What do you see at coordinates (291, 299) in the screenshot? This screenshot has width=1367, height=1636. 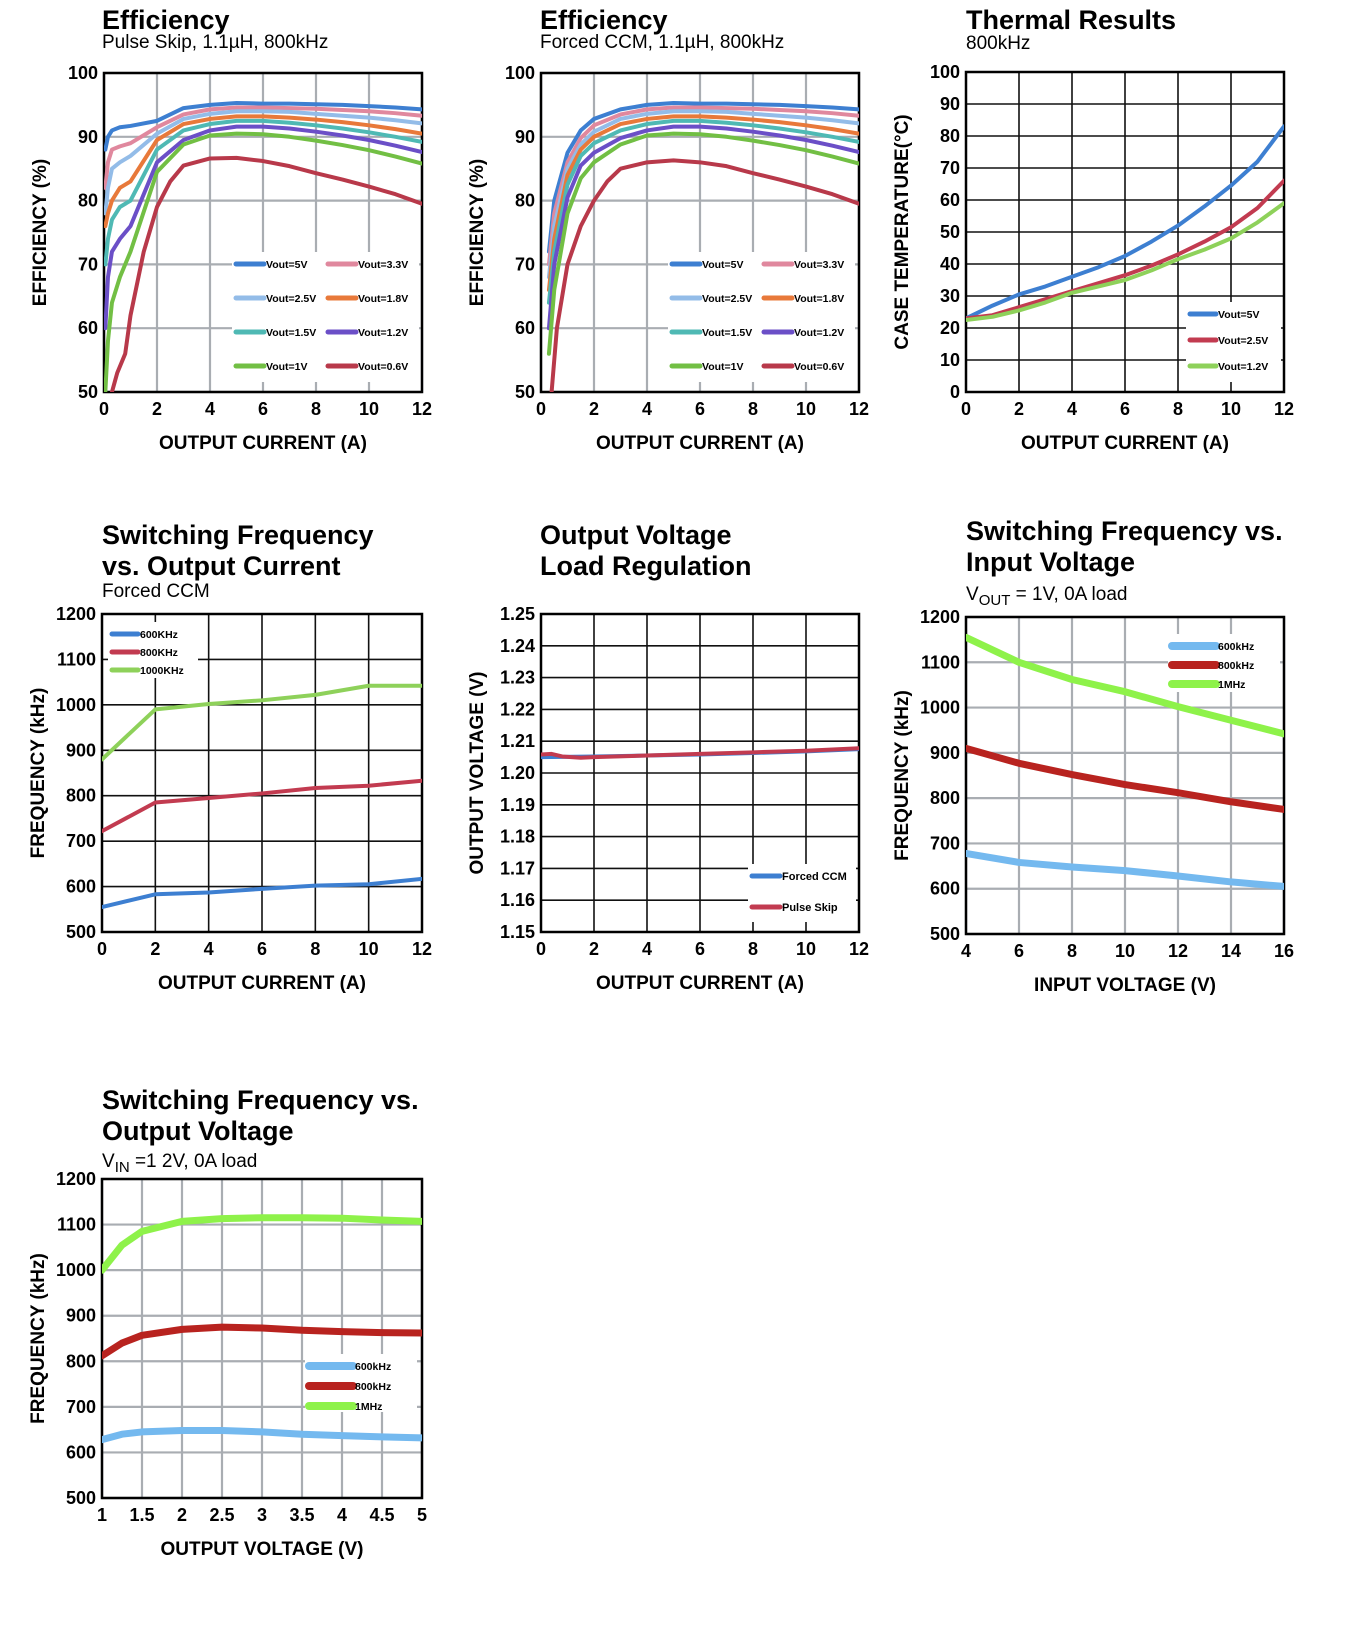 I see `legend-label-vout-2-5v: Vout=2.5V` at bounding box center [291, 299].